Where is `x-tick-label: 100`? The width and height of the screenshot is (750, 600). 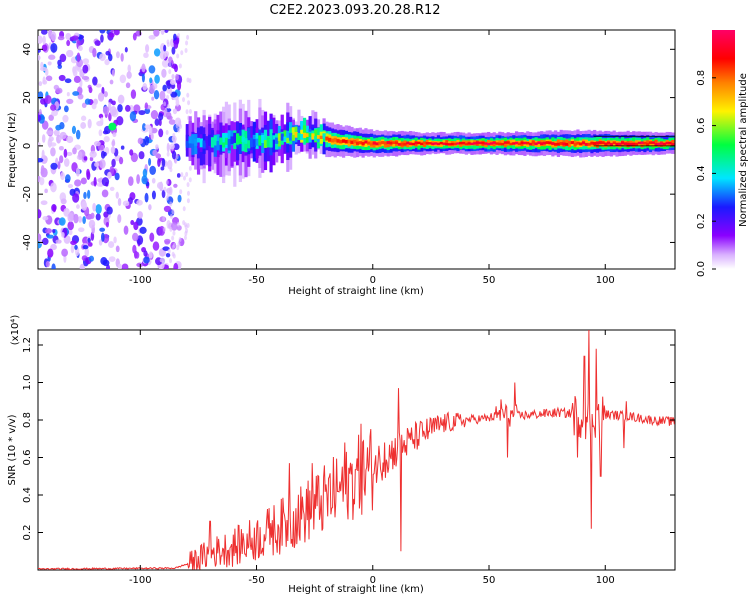 x-tick-label: 100 is located at coordinates (605, 580).